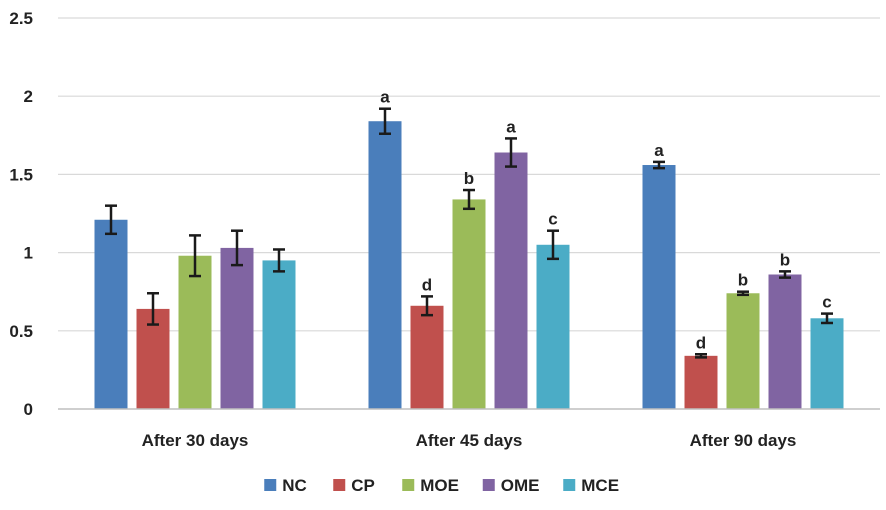  Describe the element at coordinates (21, 174) in the screenshot. I see `y-tick-label: 1.5` at that location.